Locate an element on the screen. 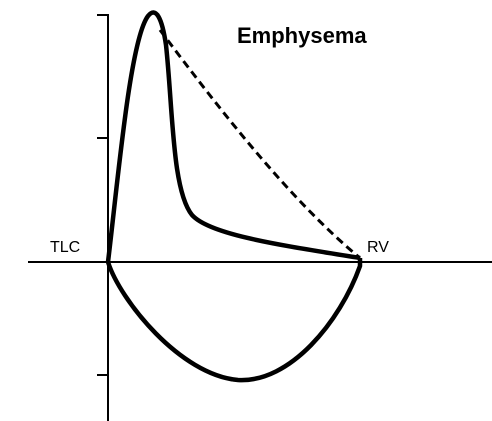 The height and width of the screenshot is (421, 492). diagram-title: Emphysema is located at coordinates (302, 35).